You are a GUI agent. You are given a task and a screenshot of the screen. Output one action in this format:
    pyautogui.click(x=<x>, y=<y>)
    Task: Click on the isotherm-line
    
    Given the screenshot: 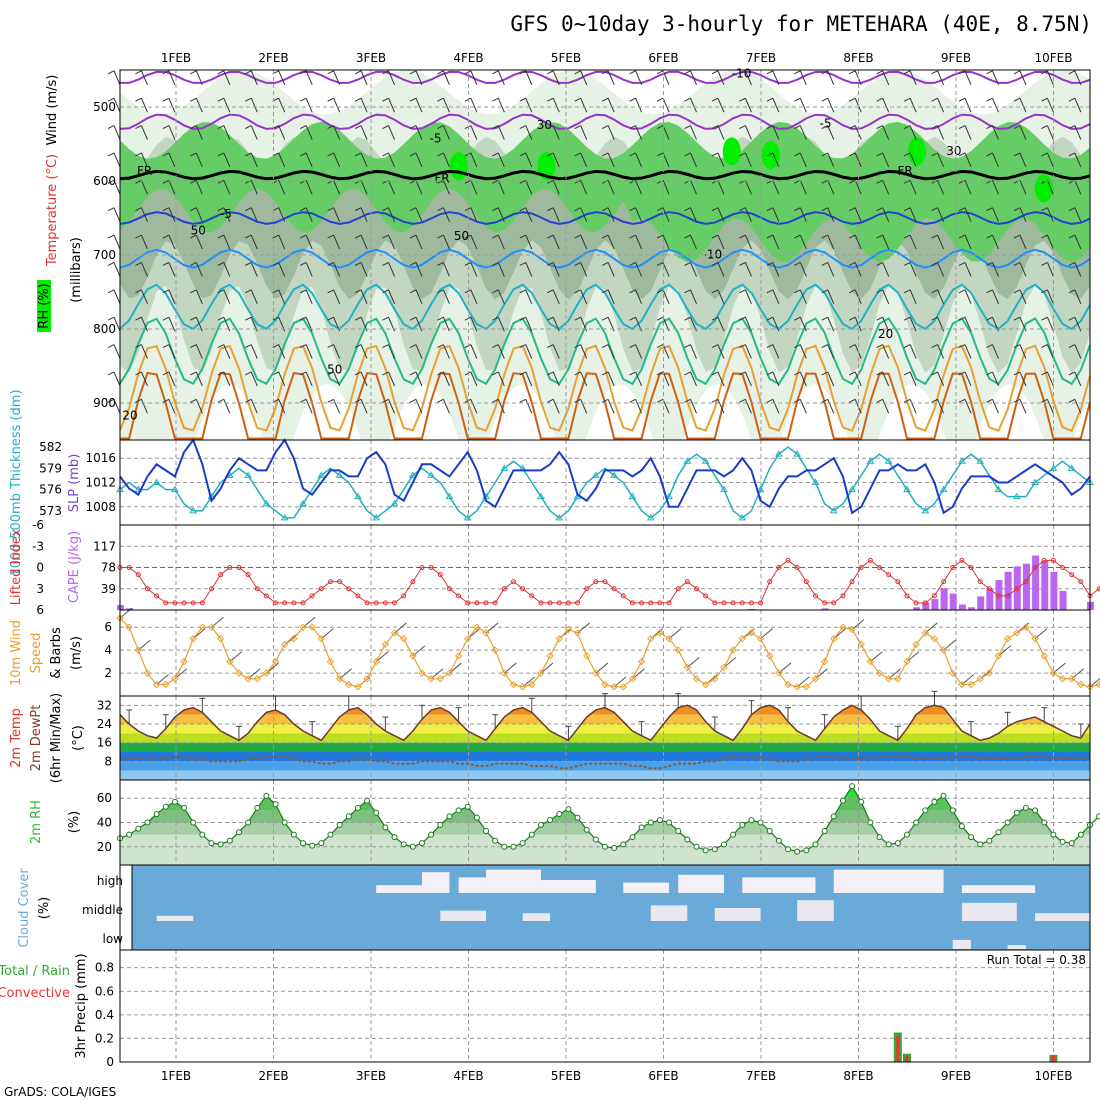 What is the action you would take?
    pyautogui.click(x=605, y=307)
    